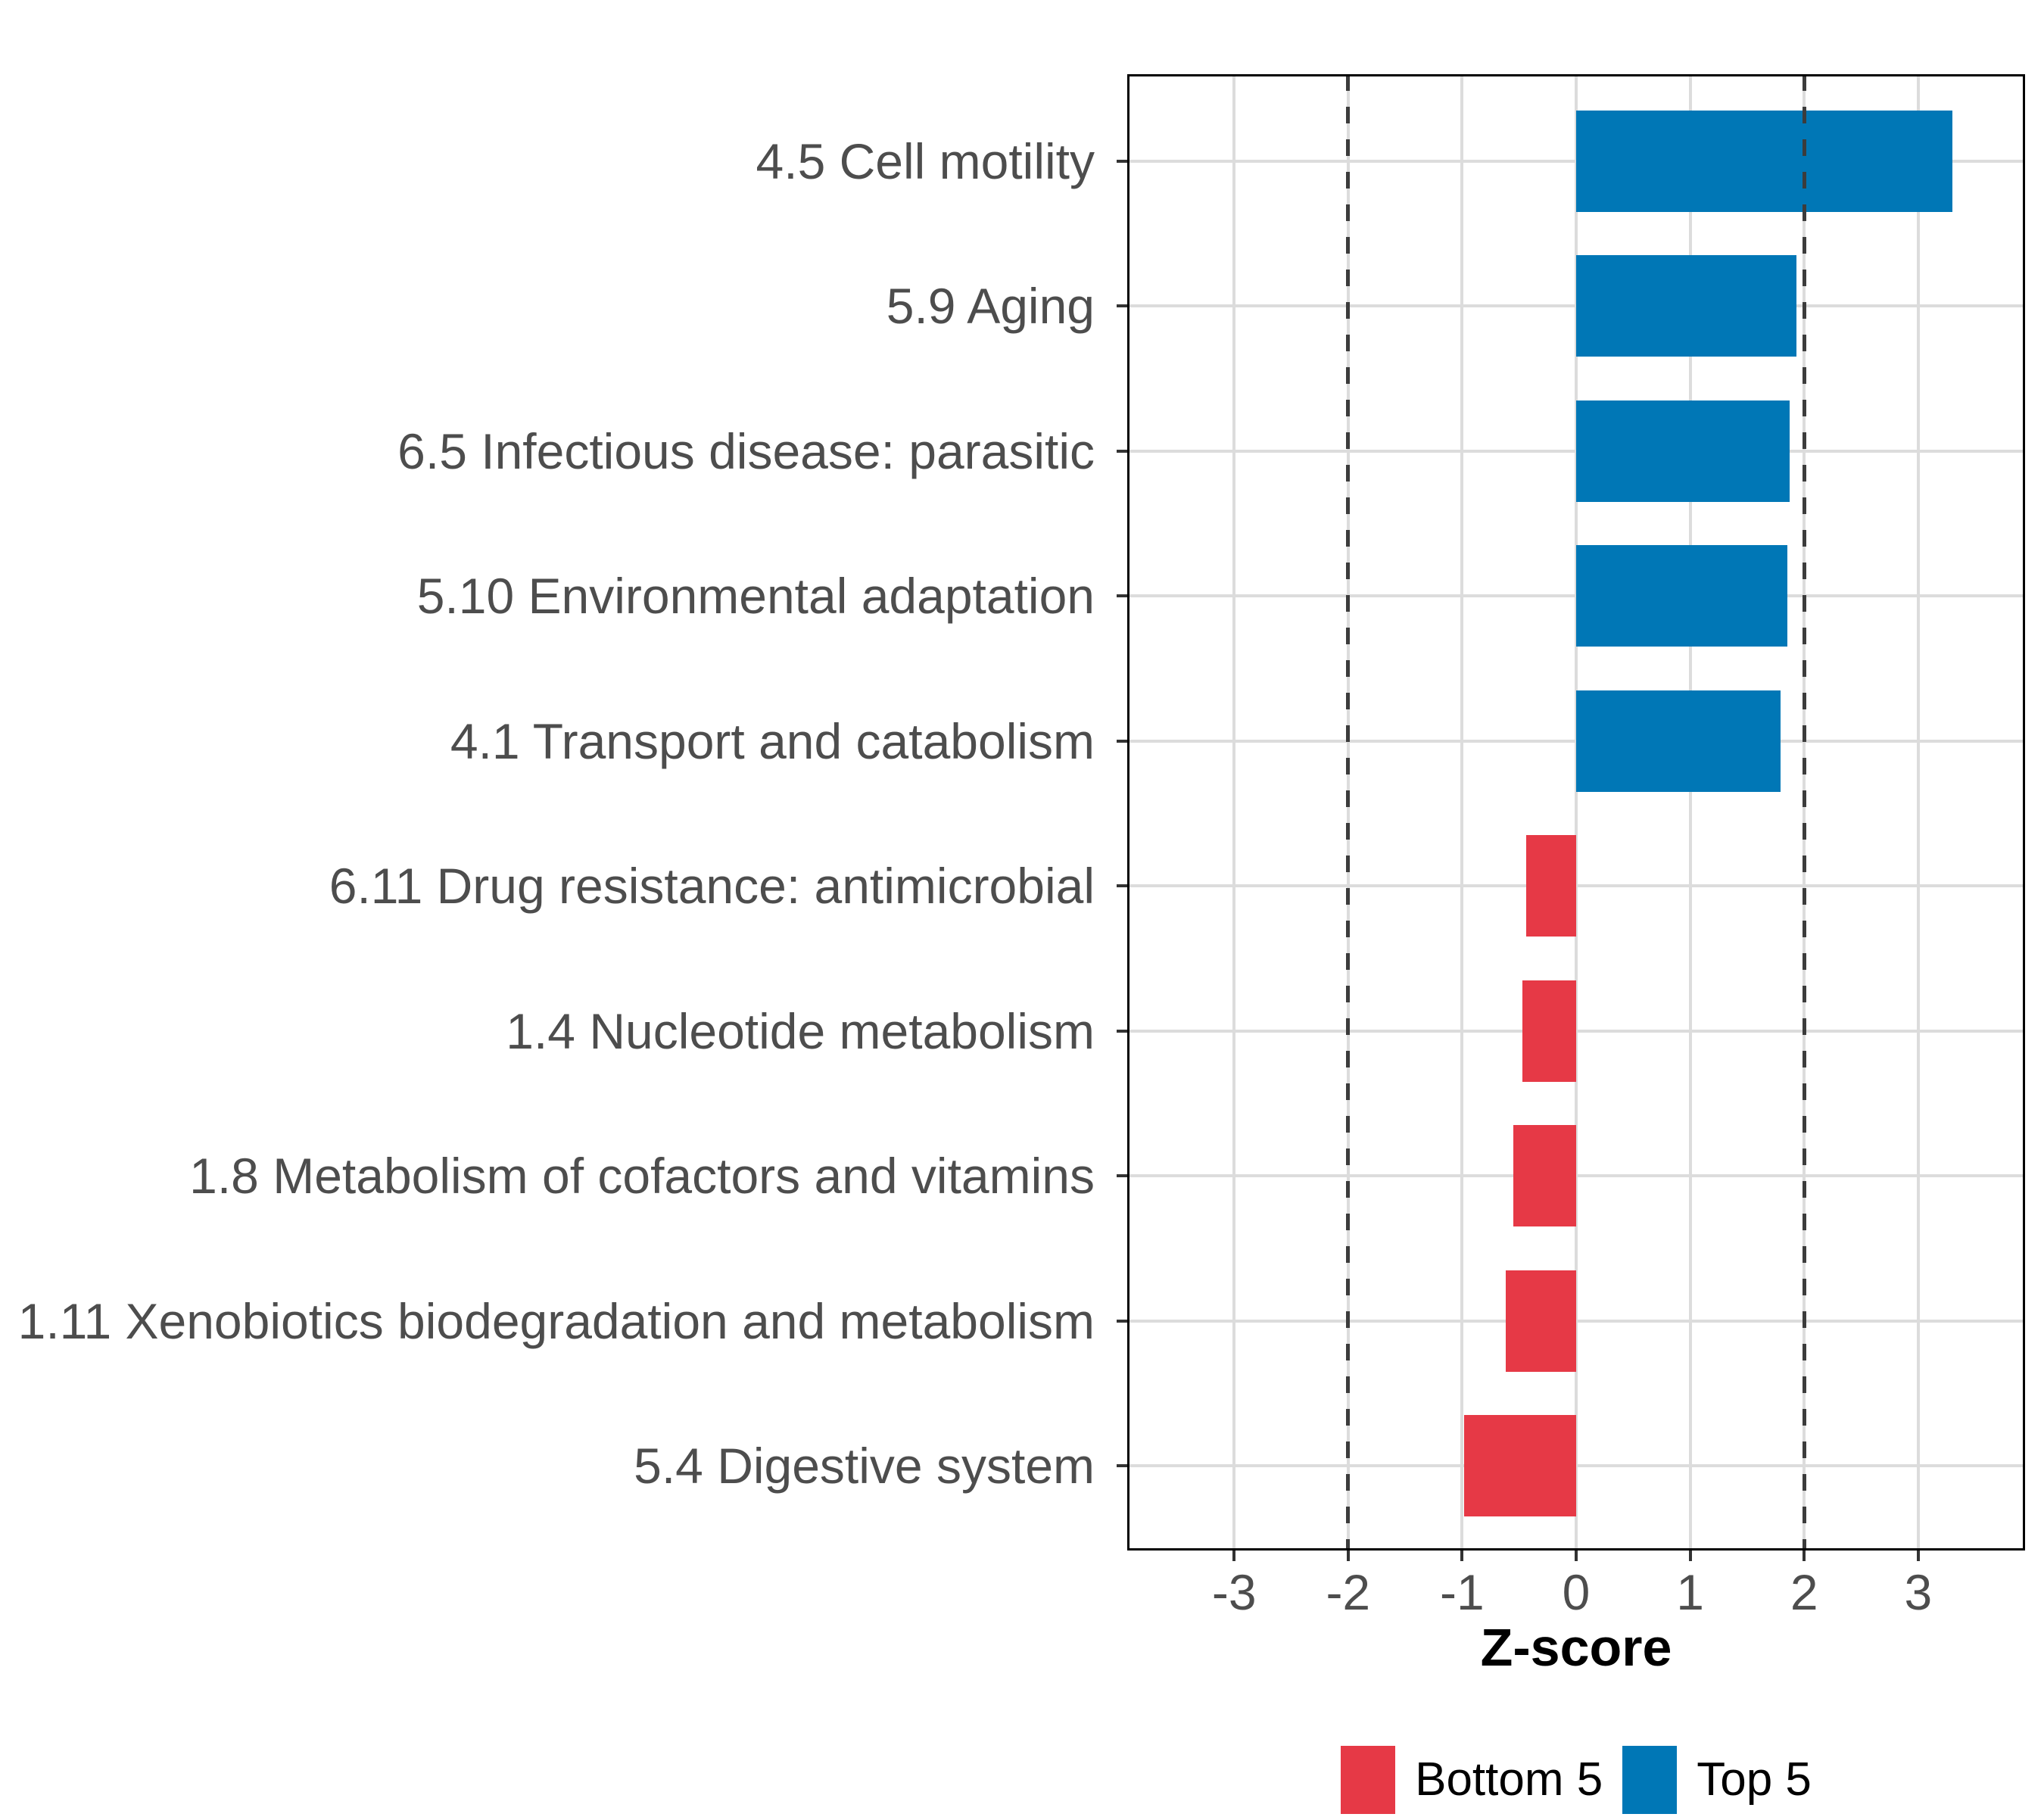  I want to click on bar-5-10-environmental-adaptation, so click(1681, 596).